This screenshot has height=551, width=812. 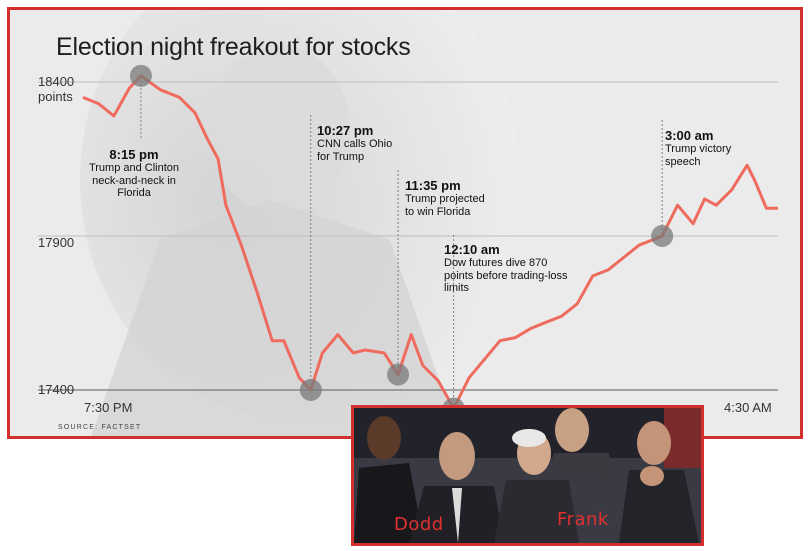 I want to click on x-tick-label: 7:30 PM, so click(x=108, y=407).